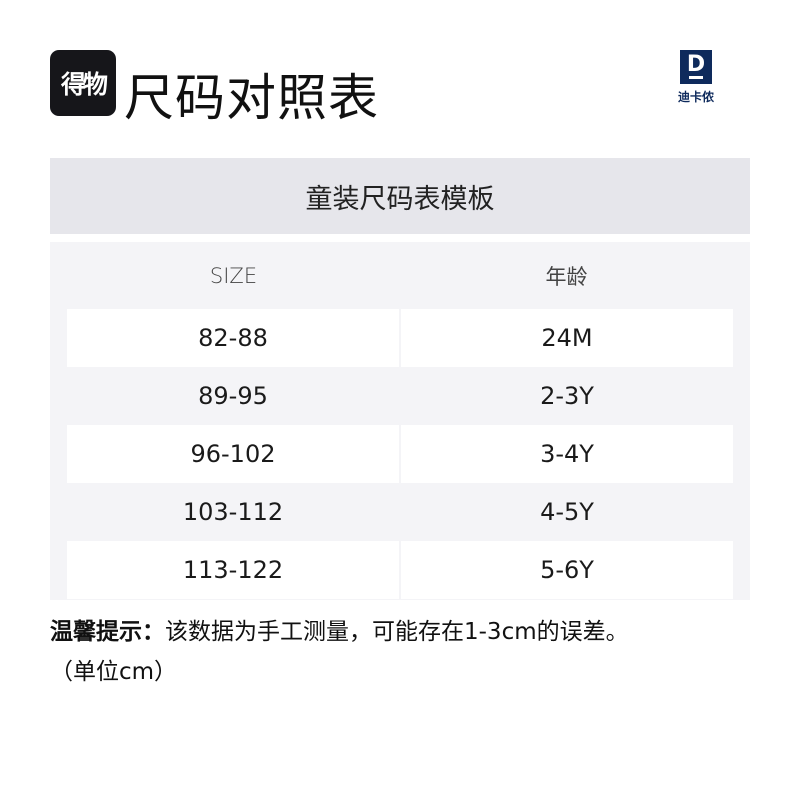  Describe the element at coordinates (114, 672) in the screenshot. I see `note-unit: （单位cm）` at that location.